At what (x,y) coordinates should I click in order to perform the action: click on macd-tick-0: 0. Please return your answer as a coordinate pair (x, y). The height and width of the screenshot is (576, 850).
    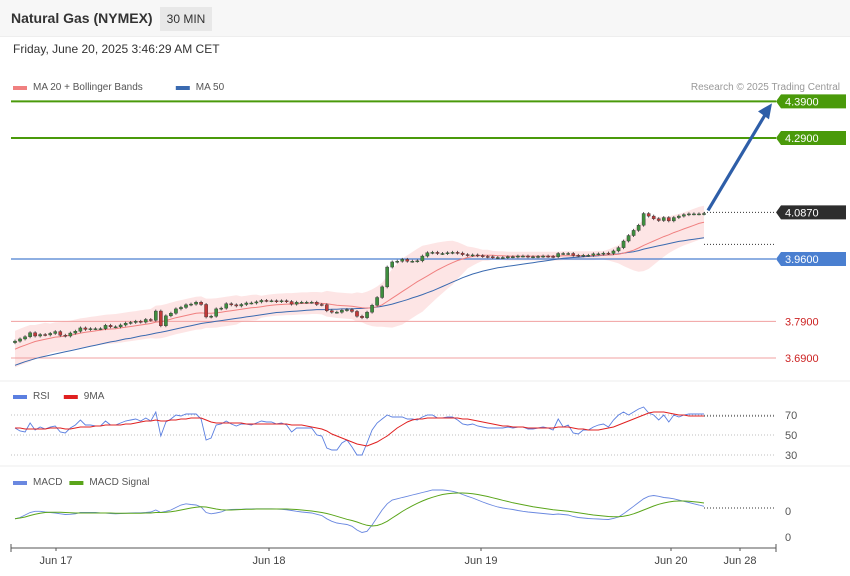
    Looking at the image, I should click on (788, 512).